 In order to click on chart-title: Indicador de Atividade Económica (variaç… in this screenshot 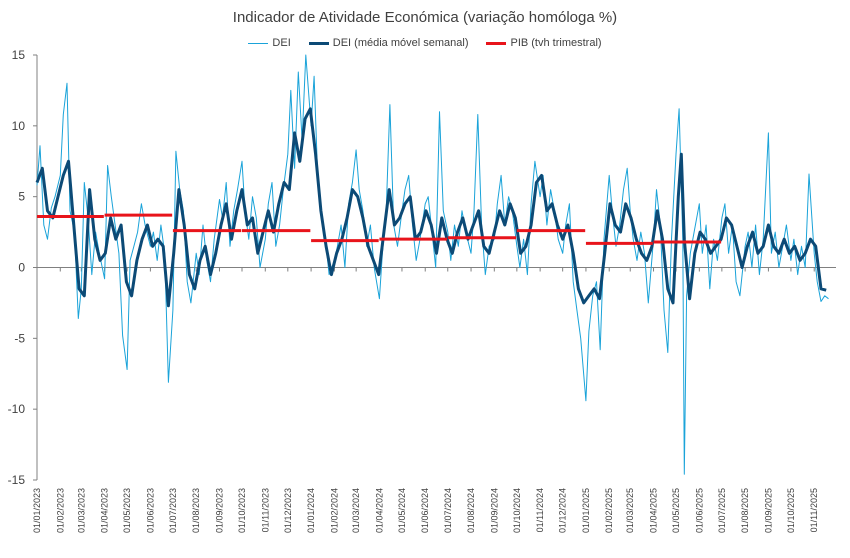, I will do `click(425, 17)`.